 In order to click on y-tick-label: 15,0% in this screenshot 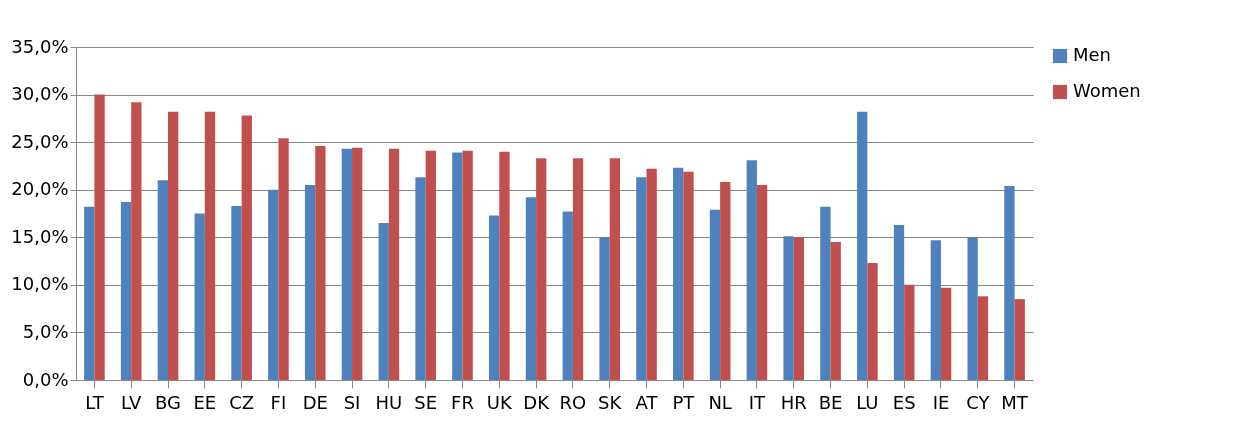, I will do `click(40, 236)`.